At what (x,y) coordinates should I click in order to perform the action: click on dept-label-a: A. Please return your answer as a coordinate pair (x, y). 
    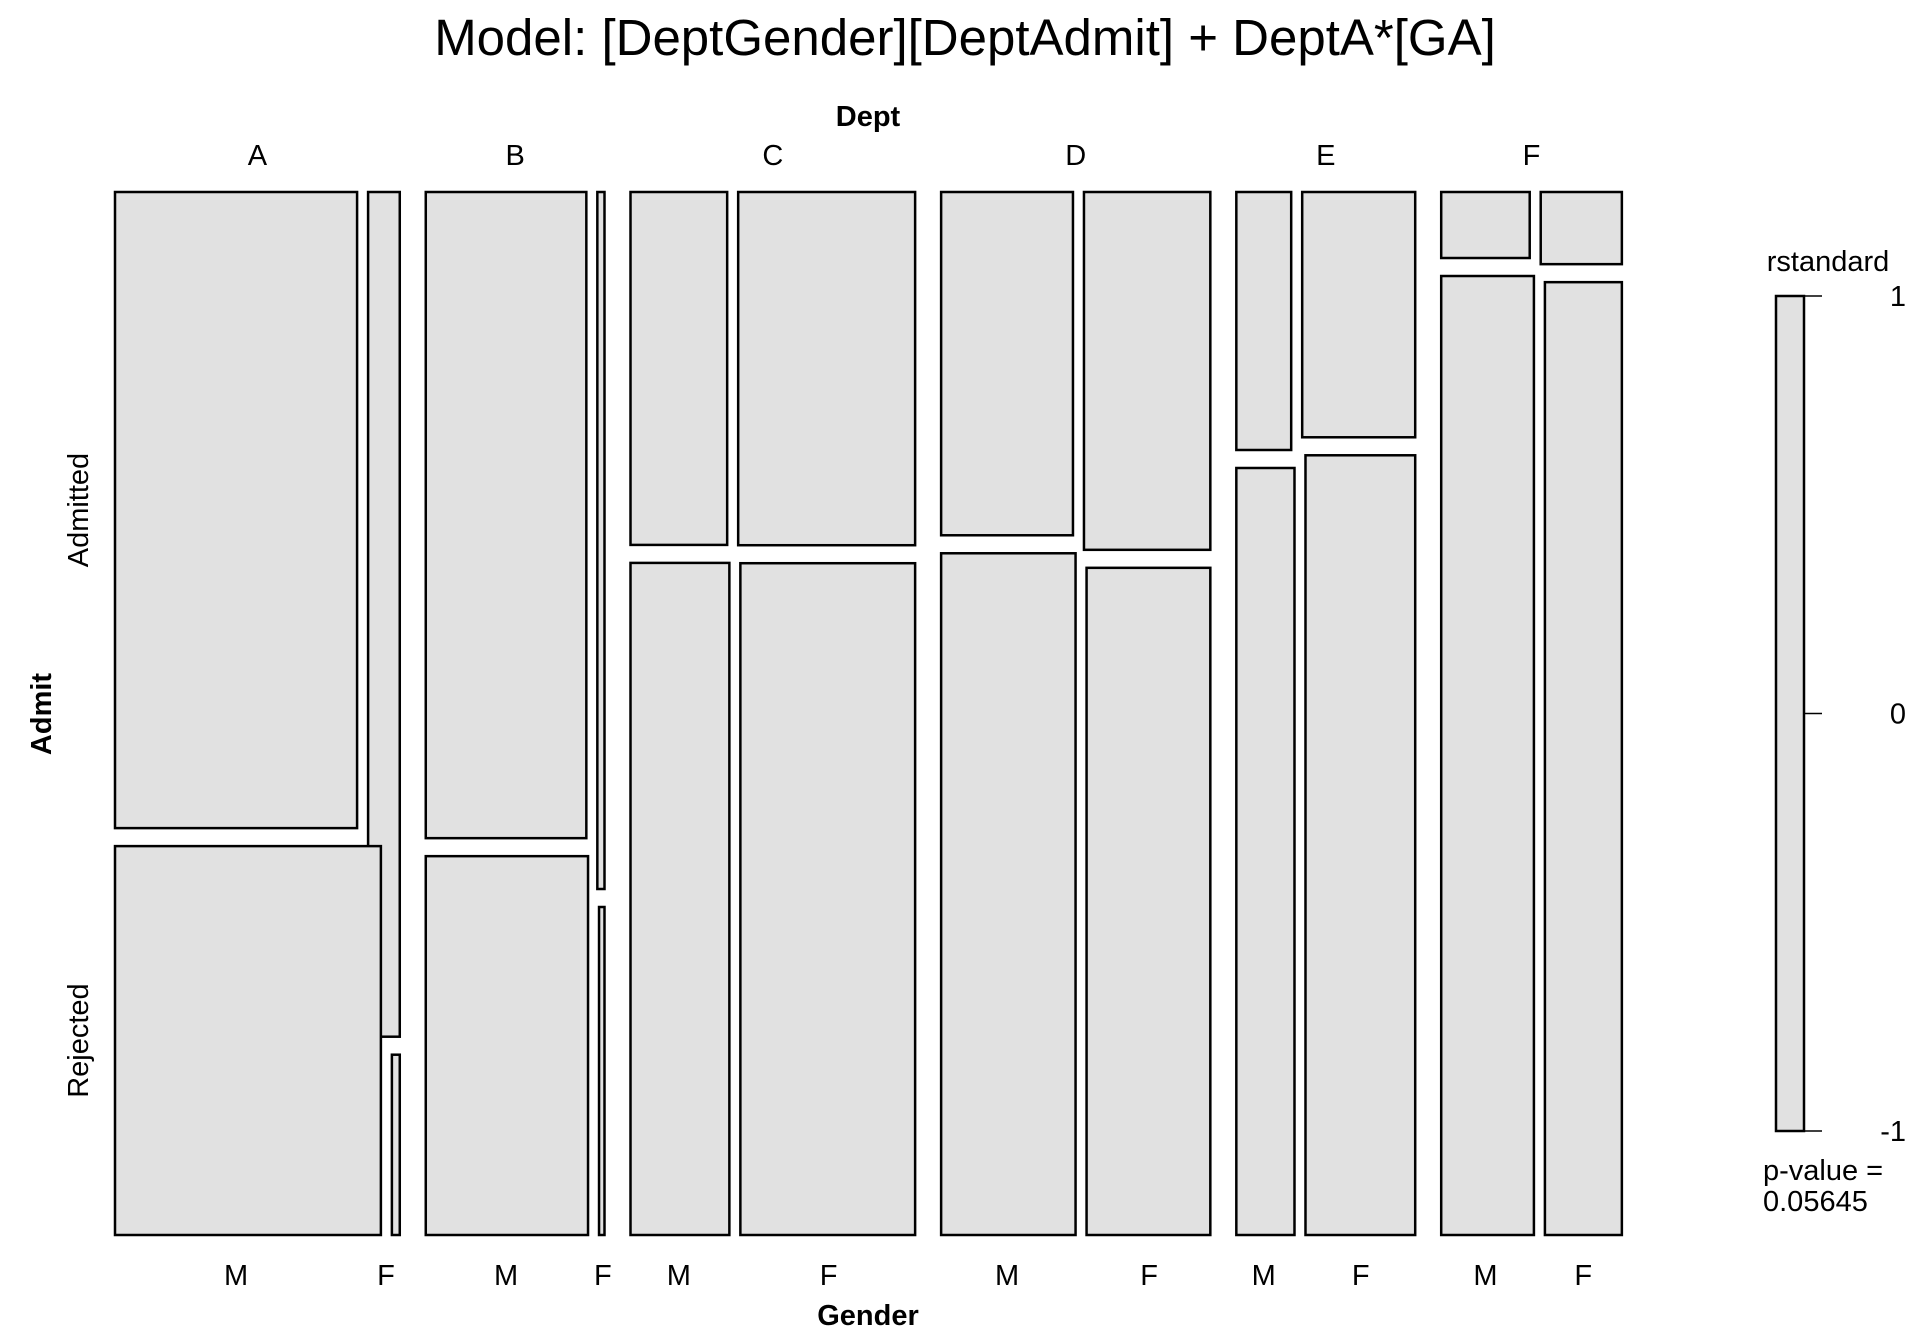
    Looking at the image, I should click on (258, 156).